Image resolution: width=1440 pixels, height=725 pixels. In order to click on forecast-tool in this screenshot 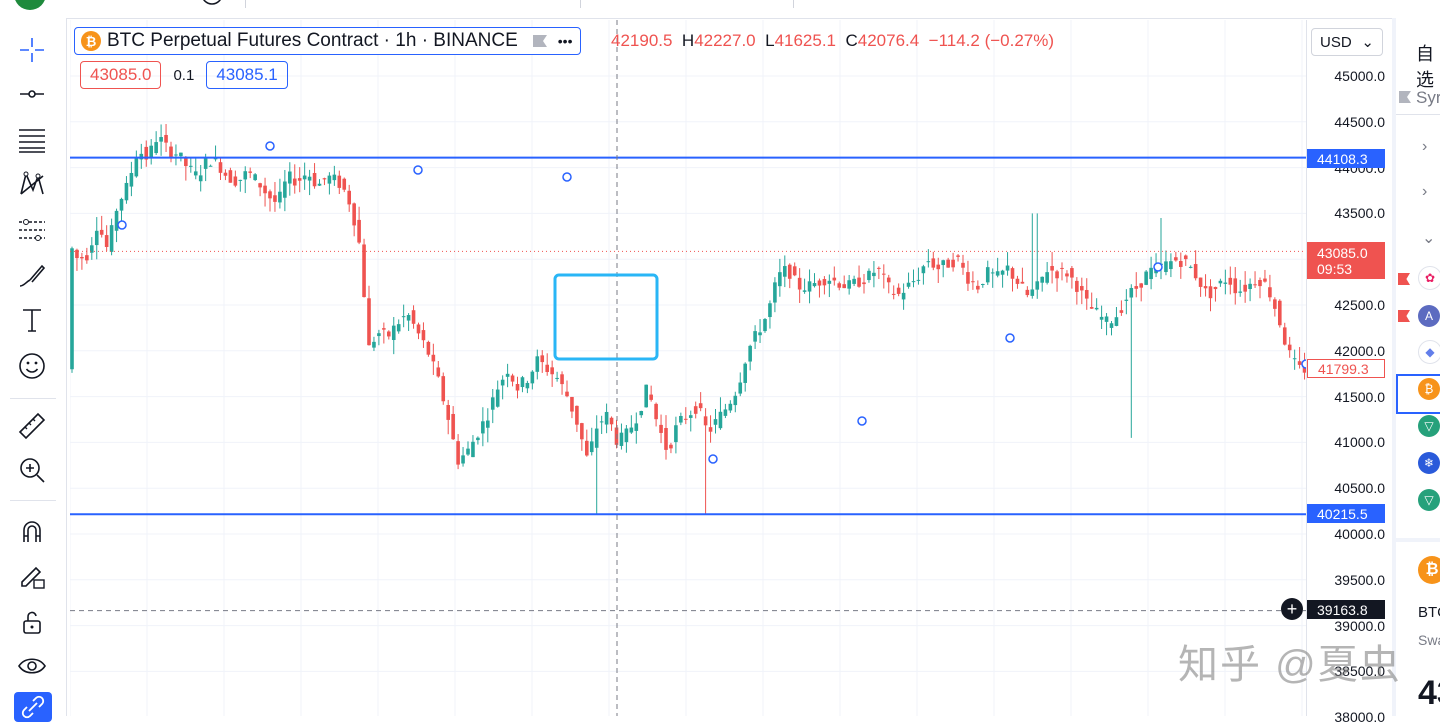, I will do `click(32, 230)`.